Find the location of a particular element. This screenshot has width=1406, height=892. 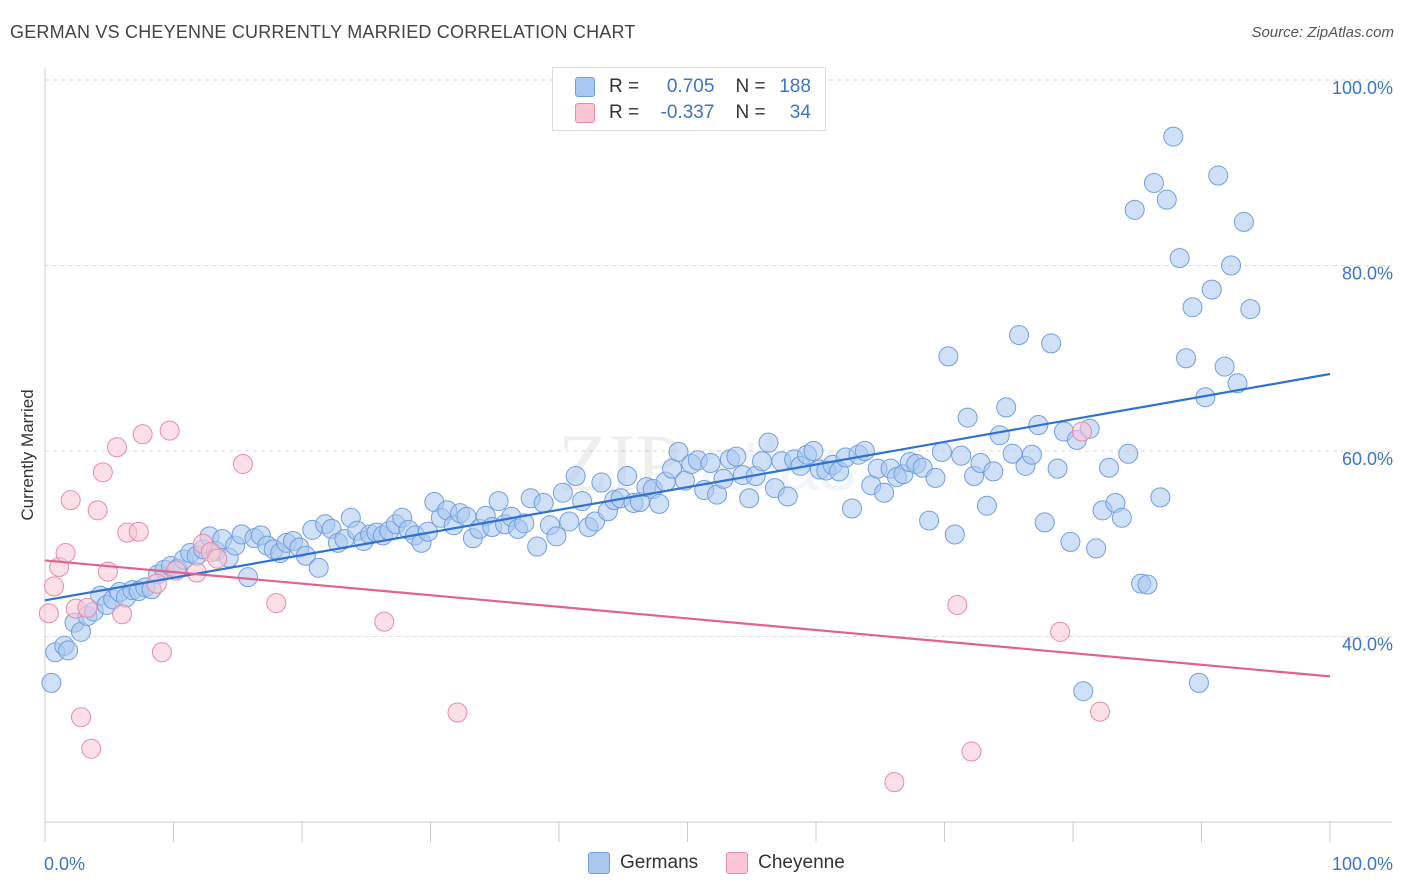

x-tick-label: 0.0% is located at coordinates (64, 864).